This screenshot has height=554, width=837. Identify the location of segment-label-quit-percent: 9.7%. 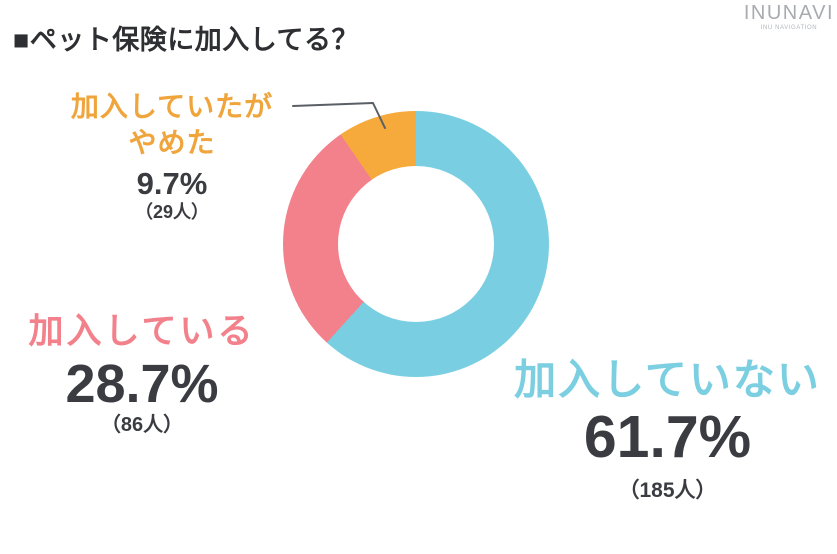
(172, 183).